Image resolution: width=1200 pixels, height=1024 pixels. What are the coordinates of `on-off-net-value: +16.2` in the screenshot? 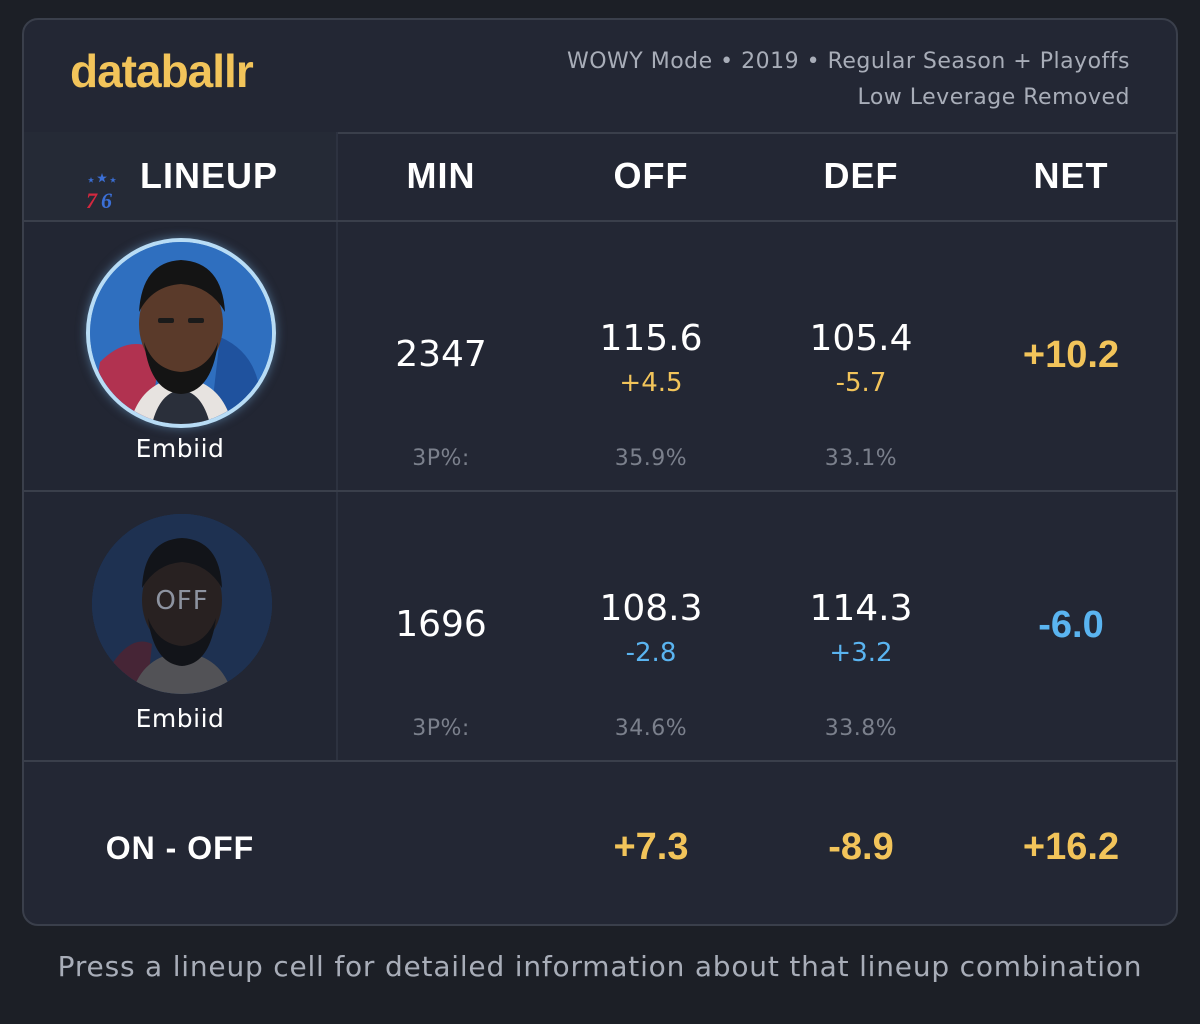 It's located at (1071, 847).